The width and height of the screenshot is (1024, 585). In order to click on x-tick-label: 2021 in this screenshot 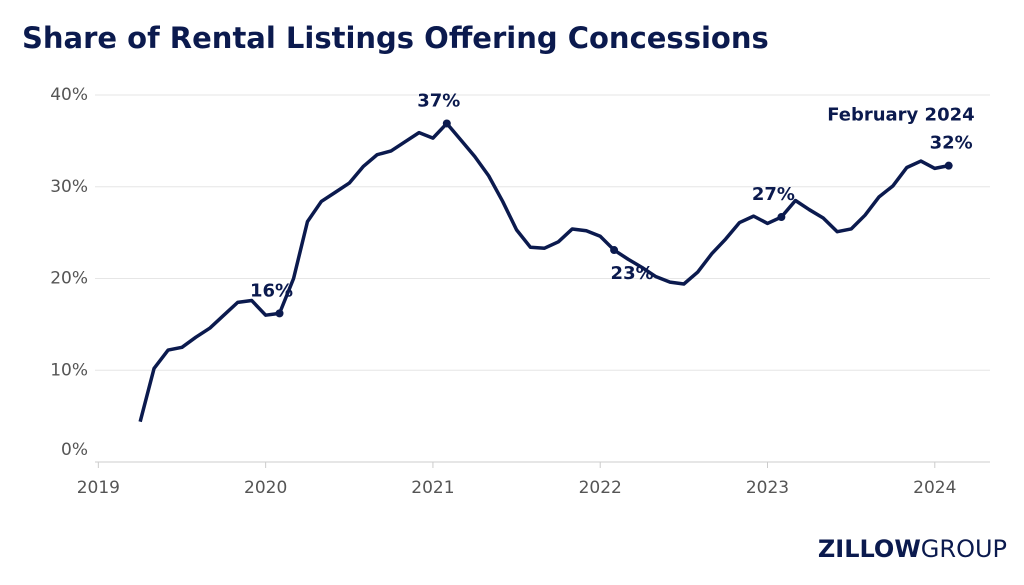, I will do `click(432, 488)`.